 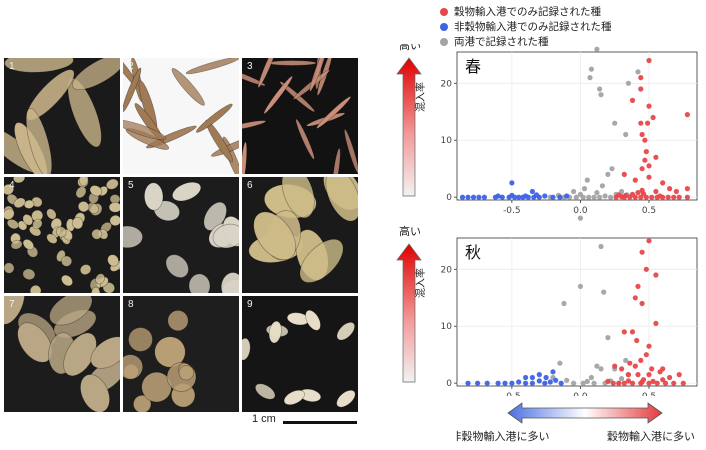 What do you see at coordinates (585, 413) in the screenshot?
I see `gradient-arrow-shape` at bounding box center [585, 413].